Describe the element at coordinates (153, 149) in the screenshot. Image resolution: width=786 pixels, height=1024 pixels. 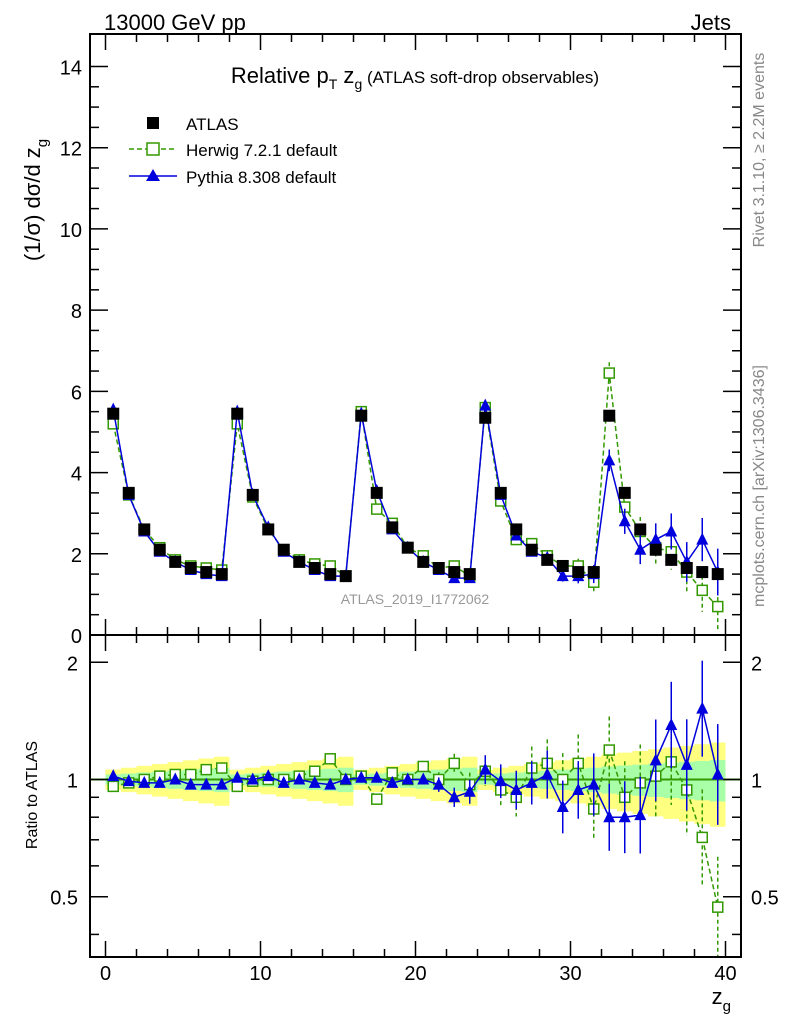
I see `legend-marker-herwig` at that location.